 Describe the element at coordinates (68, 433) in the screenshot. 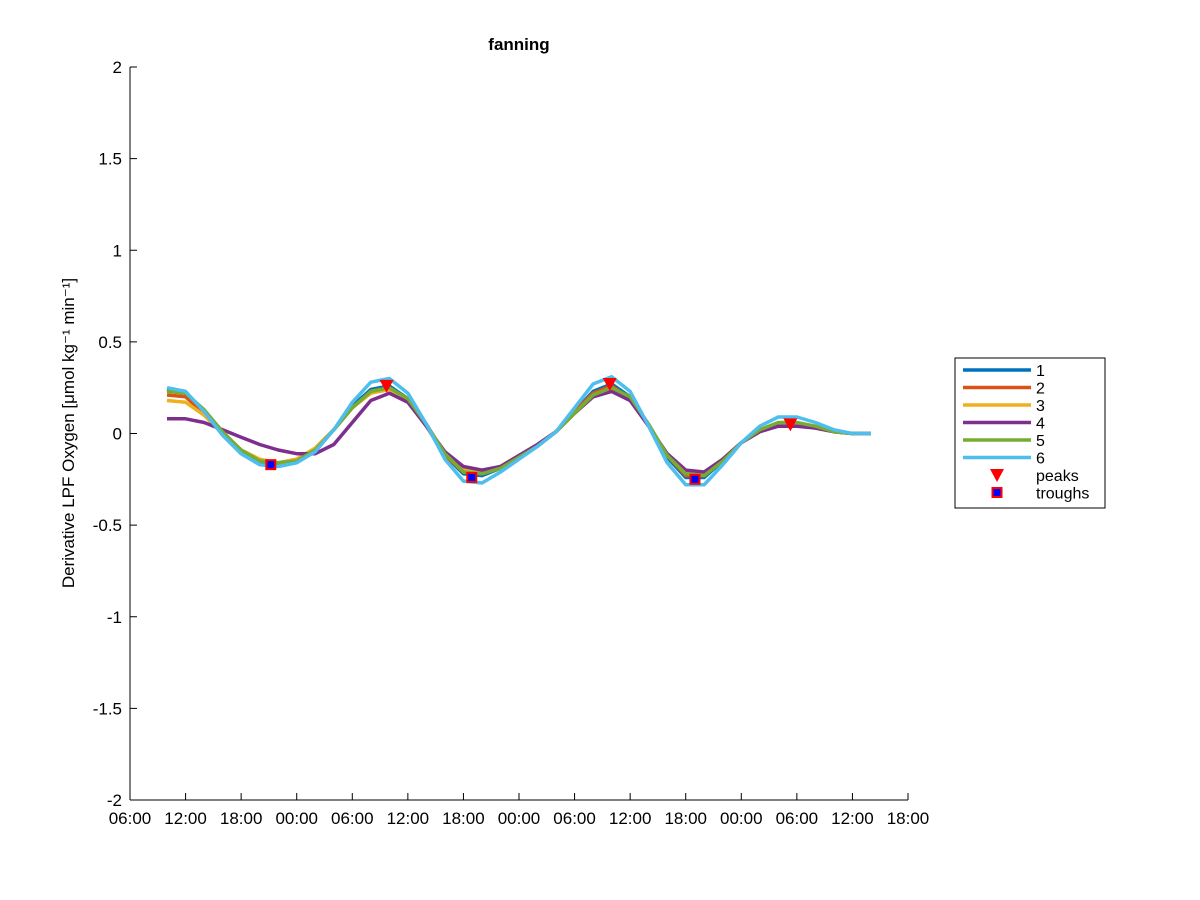

I see `y-axis-label: Derivative LPF Oxygen [μmol kg⁻¹ min⁻¹]` at that location.